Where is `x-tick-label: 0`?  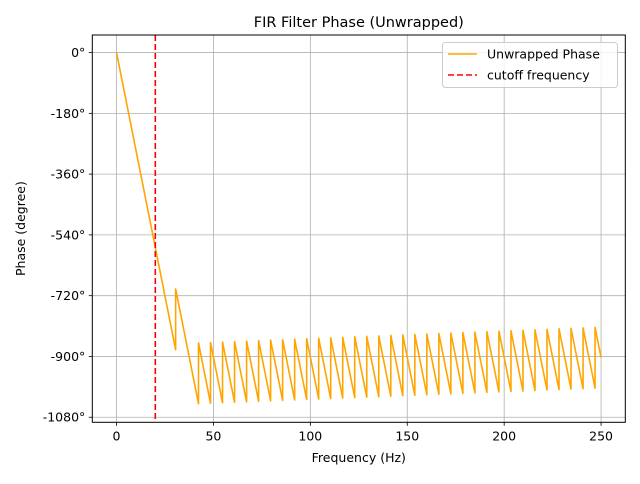
x-tick-label: 0 is located at coordinates (117, 435).